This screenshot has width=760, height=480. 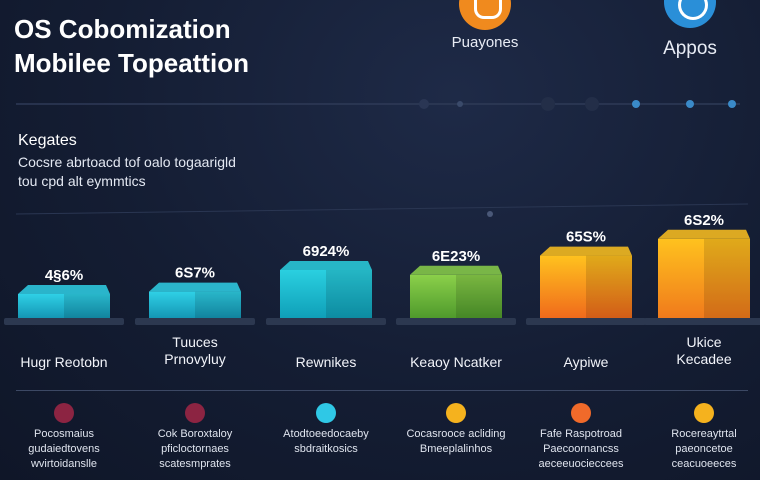 I want to click on note-text: Rocereaytrtal paeoncetoe ceacuoeeces, so click(x=700, y=449).